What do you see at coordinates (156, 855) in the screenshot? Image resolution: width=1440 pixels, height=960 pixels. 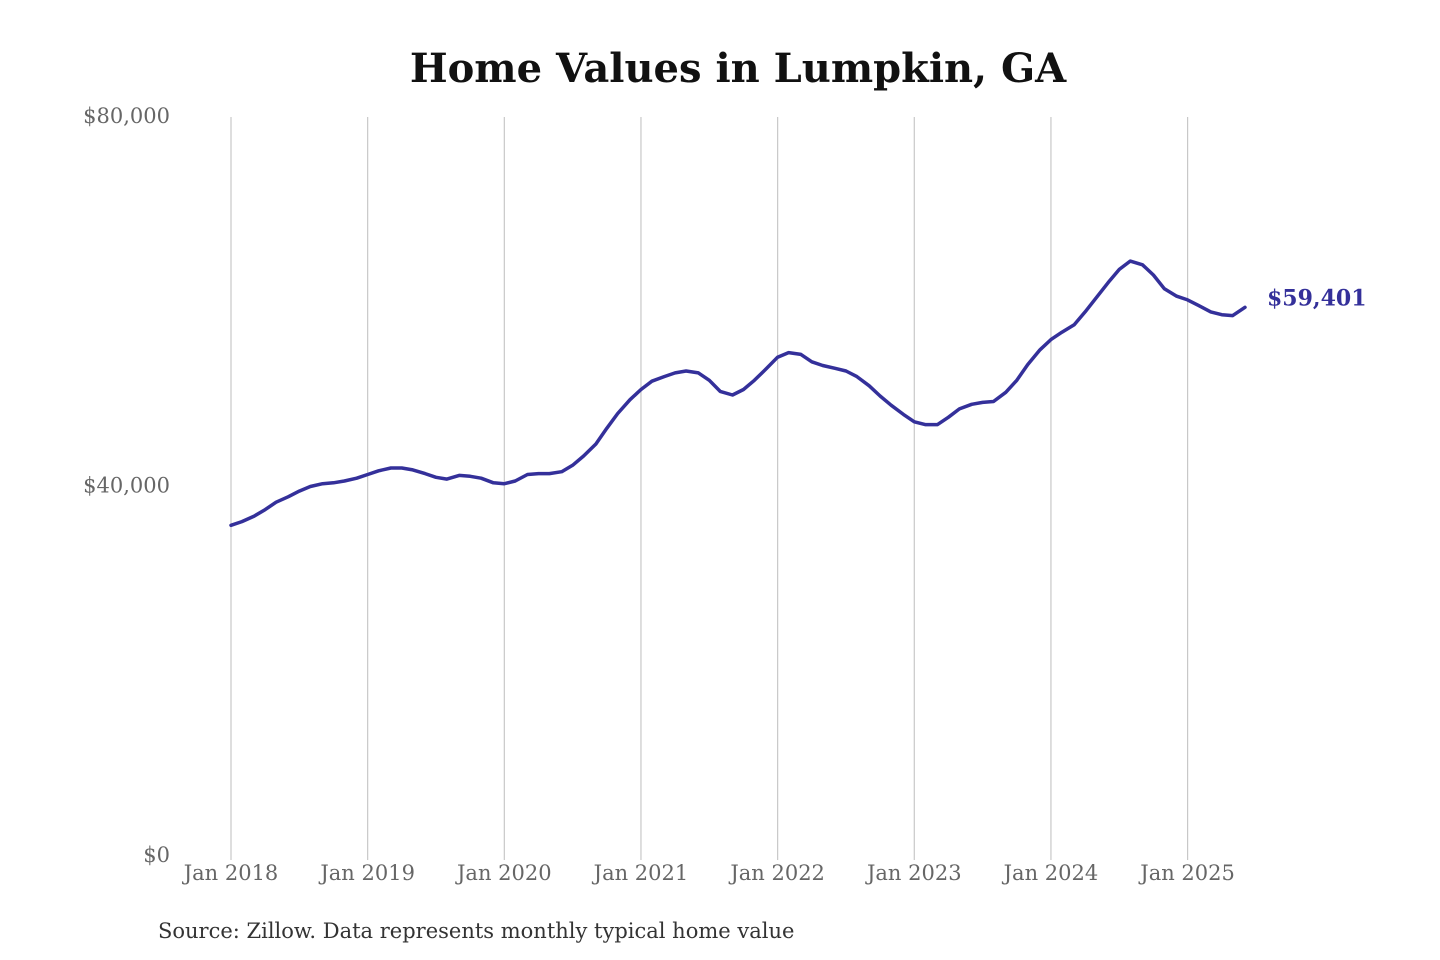 I see `y-tick-label: $0` at bounding box center [156, 855].